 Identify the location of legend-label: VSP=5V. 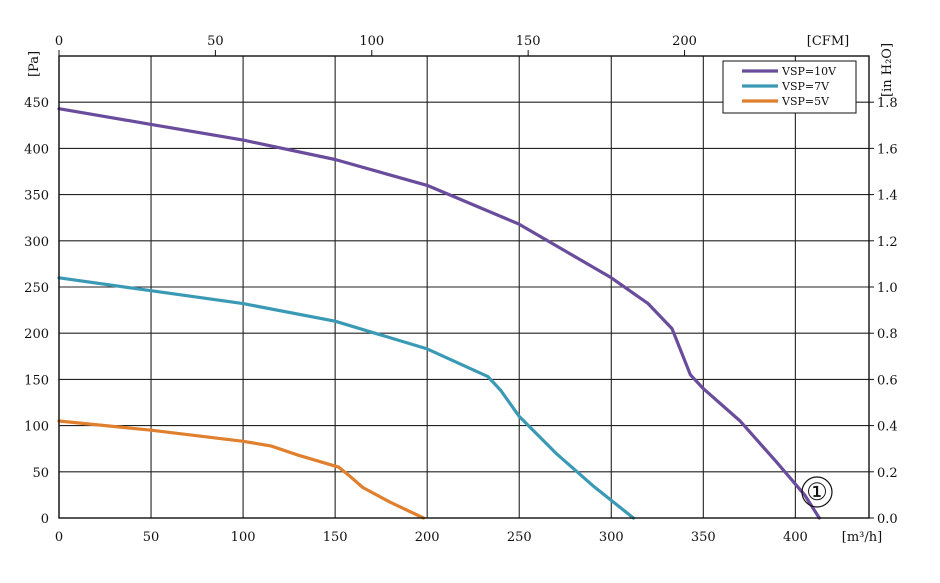
(805, 101).